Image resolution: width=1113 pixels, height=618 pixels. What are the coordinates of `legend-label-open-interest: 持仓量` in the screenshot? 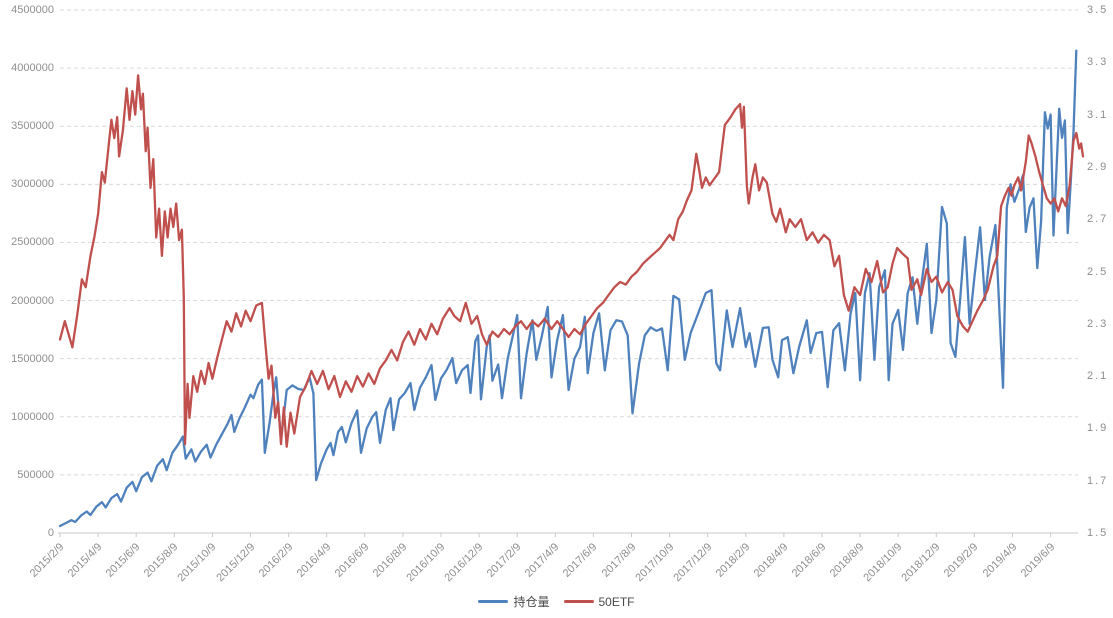 It's located at (531, 602).